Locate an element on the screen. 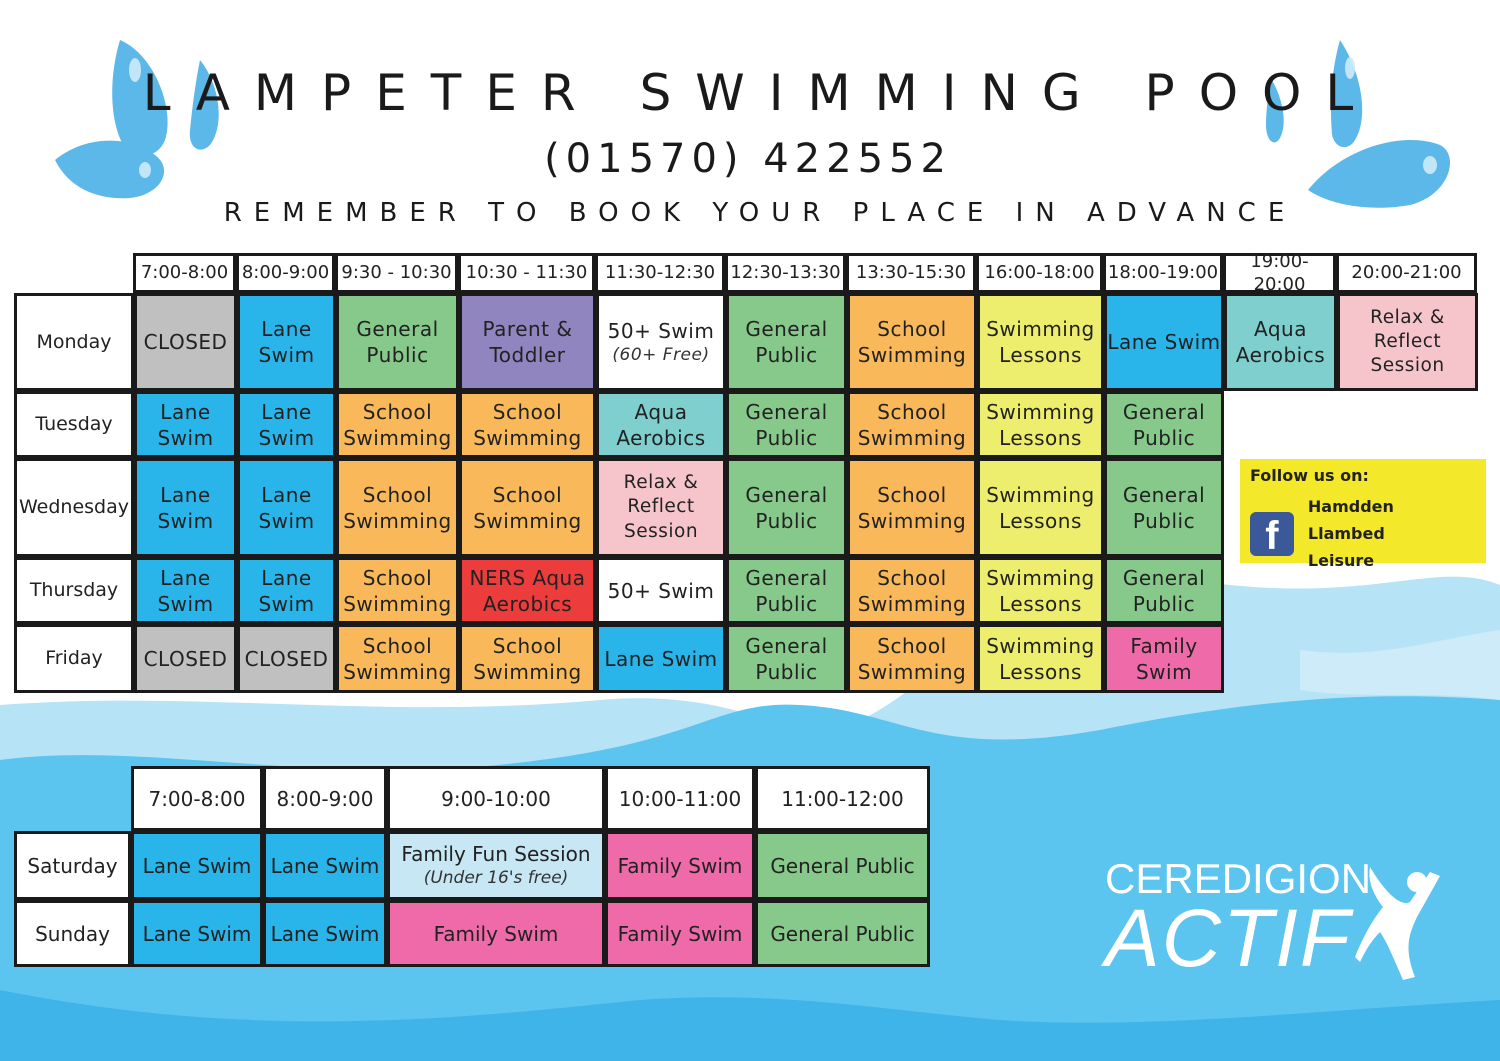 The height and width of the screenshot is (1061, 1500). day-label: Sunday is located at coordinates (72, 933).